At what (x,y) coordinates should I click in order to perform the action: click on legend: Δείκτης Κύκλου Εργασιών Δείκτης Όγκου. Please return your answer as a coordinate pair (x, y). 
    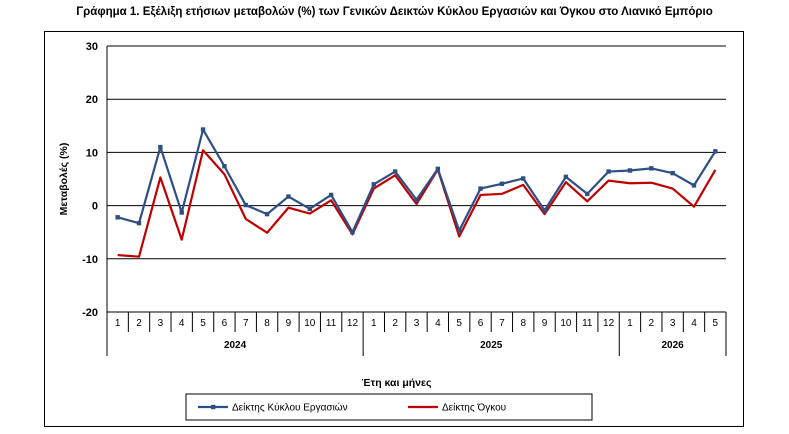
    Looking at the image, I should click on (389, 407).